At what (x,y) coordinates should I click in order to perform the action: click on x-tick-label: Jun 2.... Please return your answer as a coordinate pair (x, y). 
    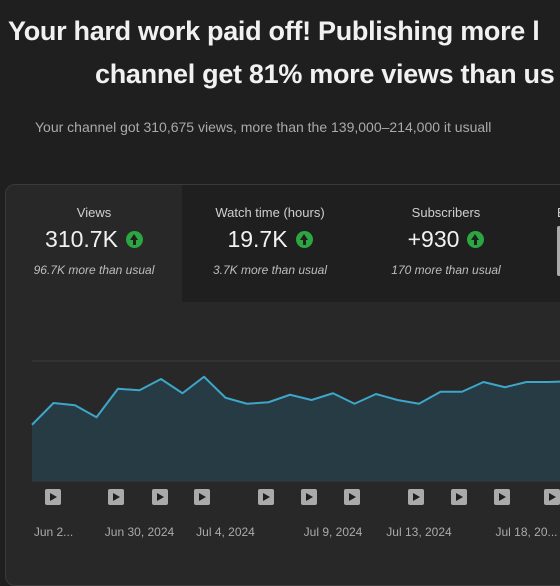
    Looking at the image, I should click on (53, 532).